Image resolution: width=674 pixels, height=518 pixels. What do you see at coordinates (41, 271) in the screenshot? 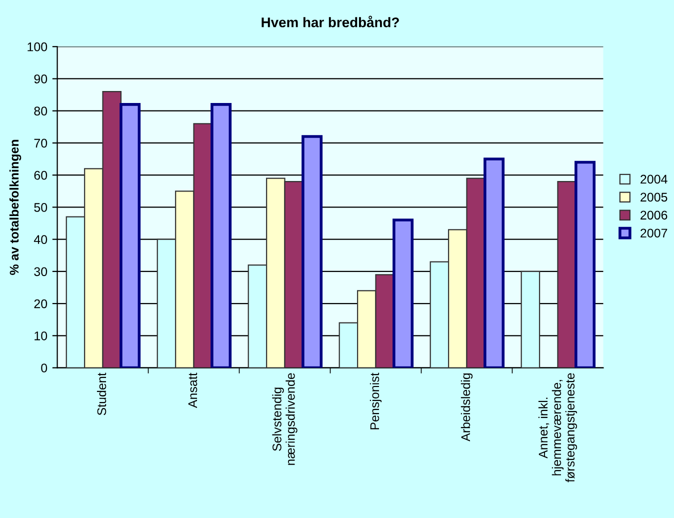
I see `y-tick-label: 30` at bounding box center [41, 271].